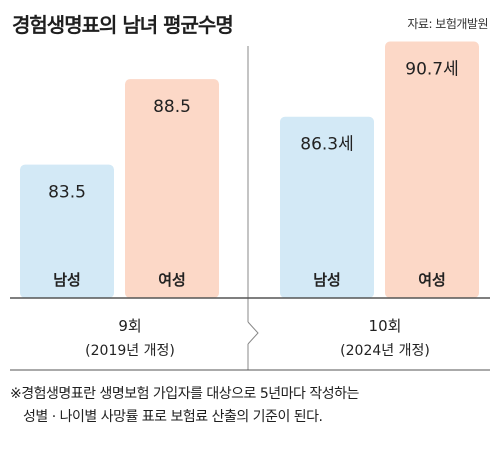  I want to click on group-label-1: 9회, so click(129, 326).